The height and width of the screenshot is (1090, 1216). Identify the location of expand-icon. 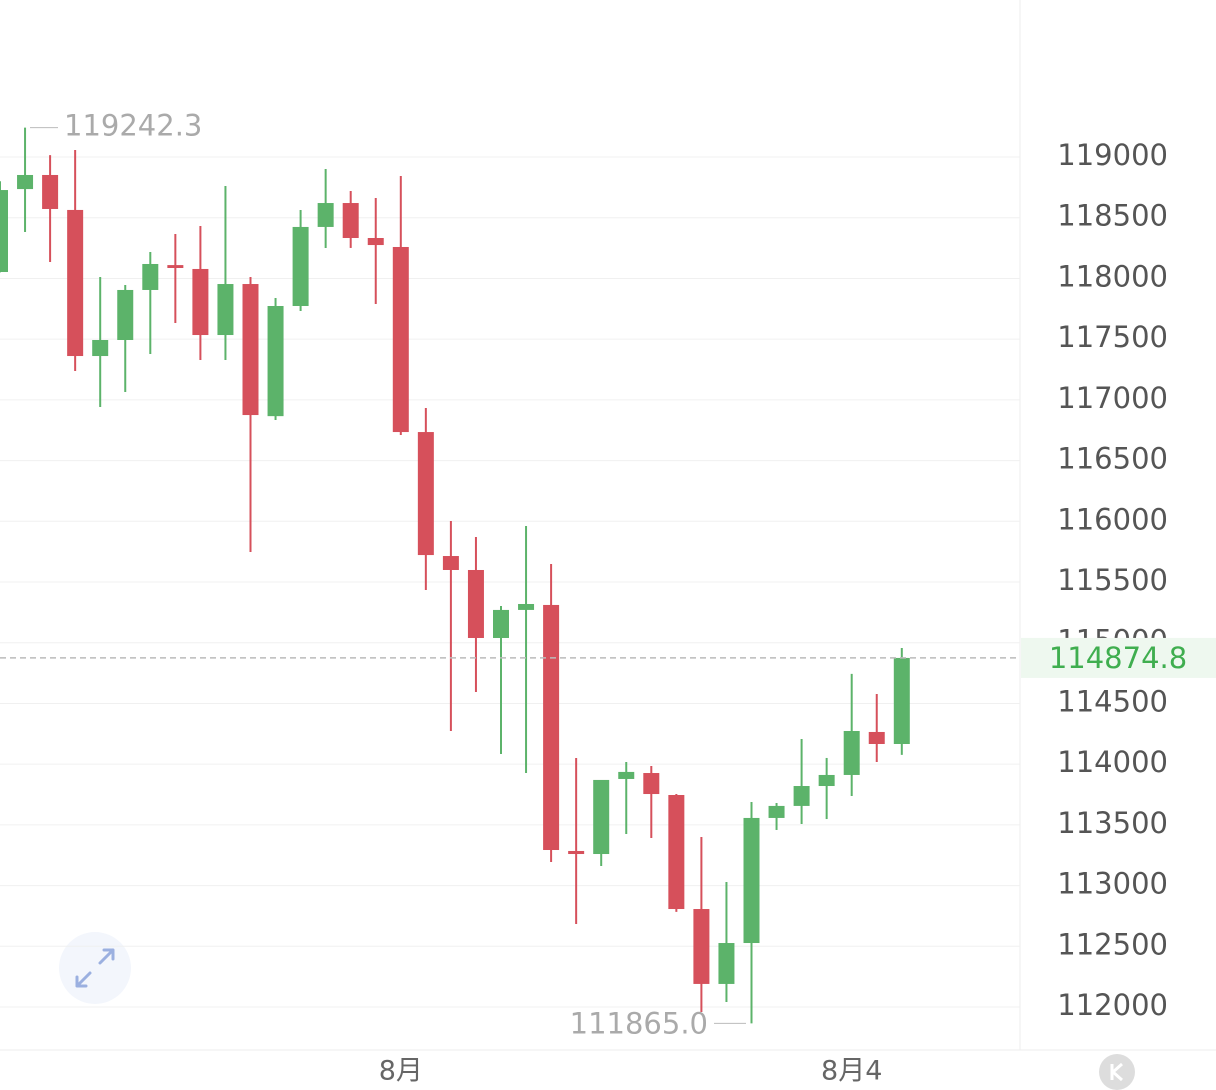
(95, 968).